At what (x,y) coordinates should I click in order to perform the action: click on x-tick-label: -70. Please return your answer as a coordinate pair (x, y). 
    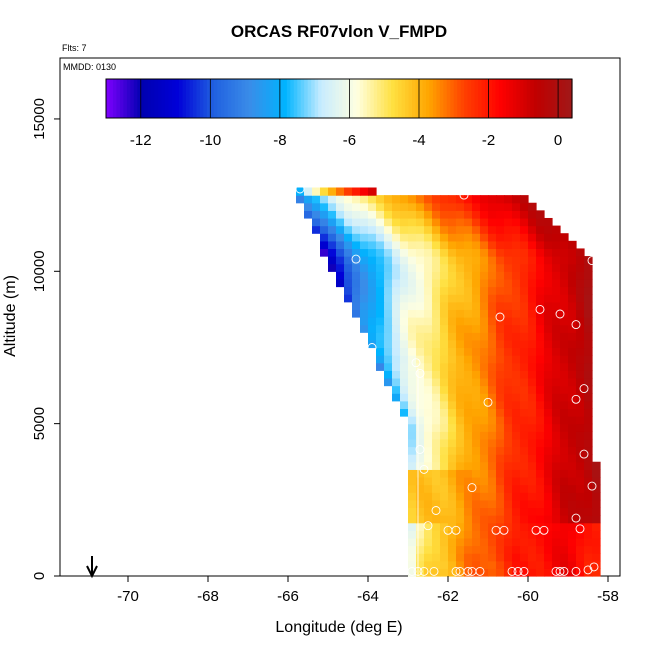
    Looking at the image, I should click on (128, 596).